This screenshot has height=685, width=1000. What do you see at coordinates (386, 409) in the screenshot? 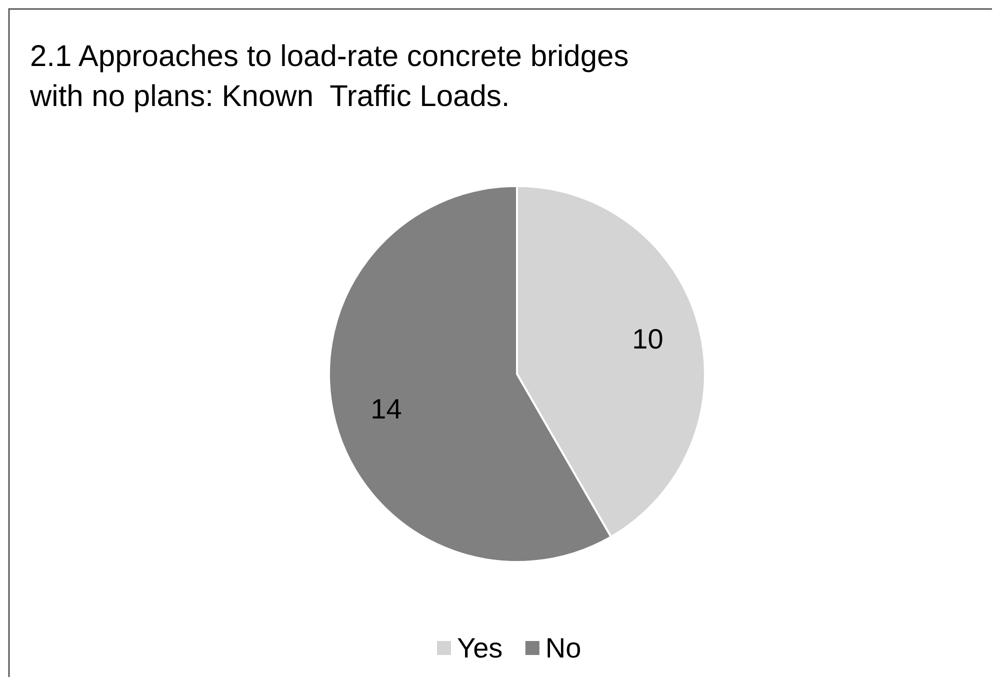
I see `data-label: 14` at bounding box center [386, 409].